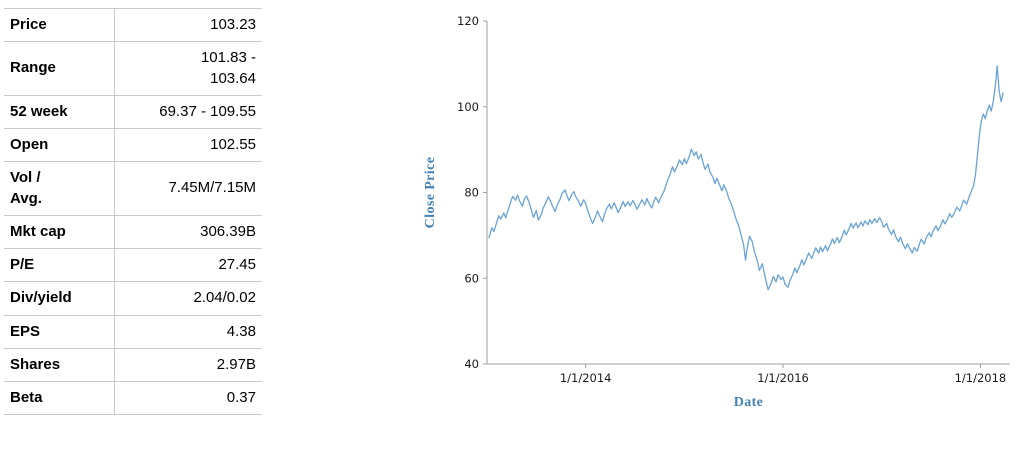 The height and width of the screenshot is (451, 1035). I want to click on row-value: 4.38, so click(188, 332).